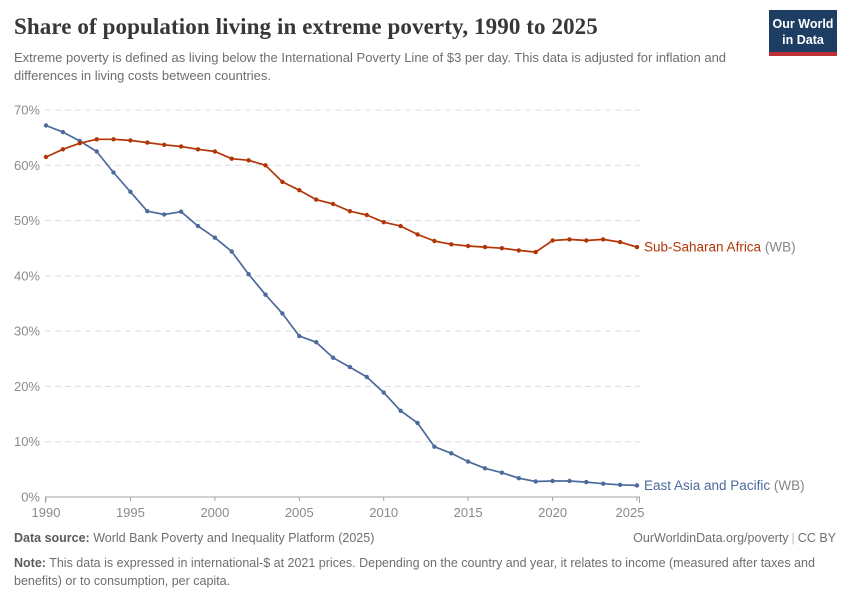 The image size is (850, 600). Describe the element at coordinates (502, 248) in the screenshot. I see `series-point-sub-saharan-africa-2017` at that location.